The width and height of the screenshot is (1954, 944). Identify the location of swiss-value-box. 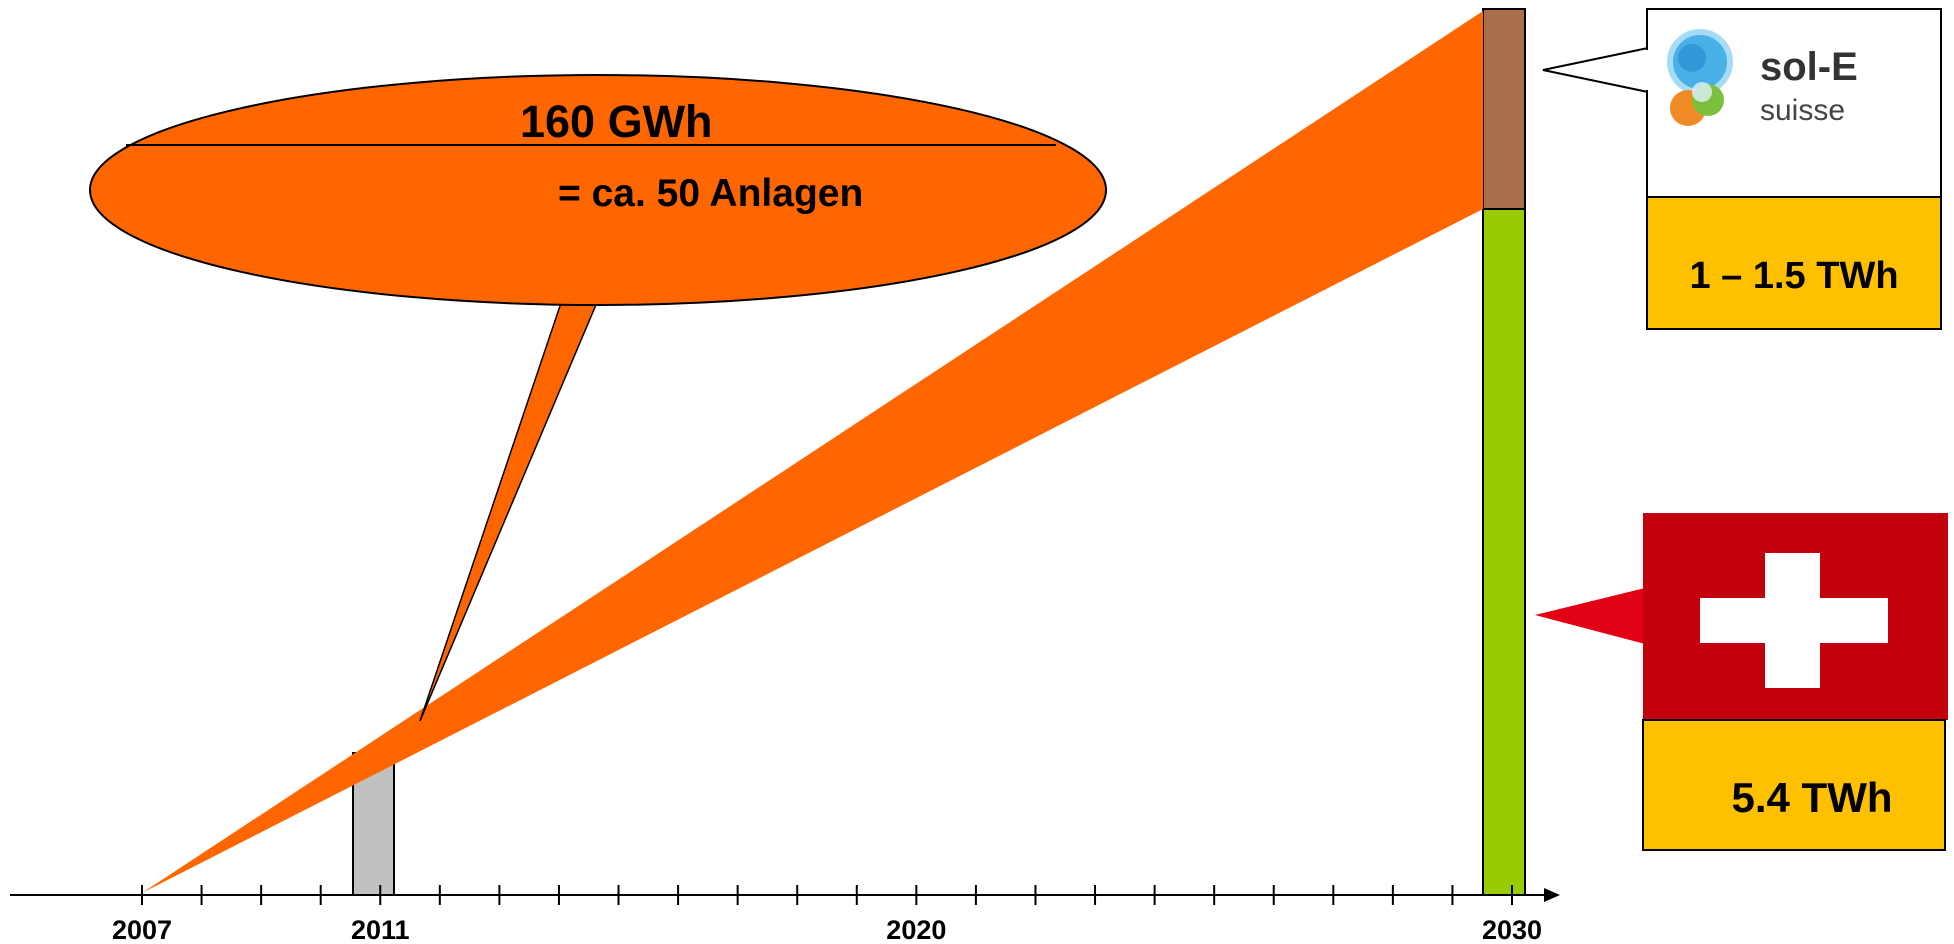
(1794, 785).